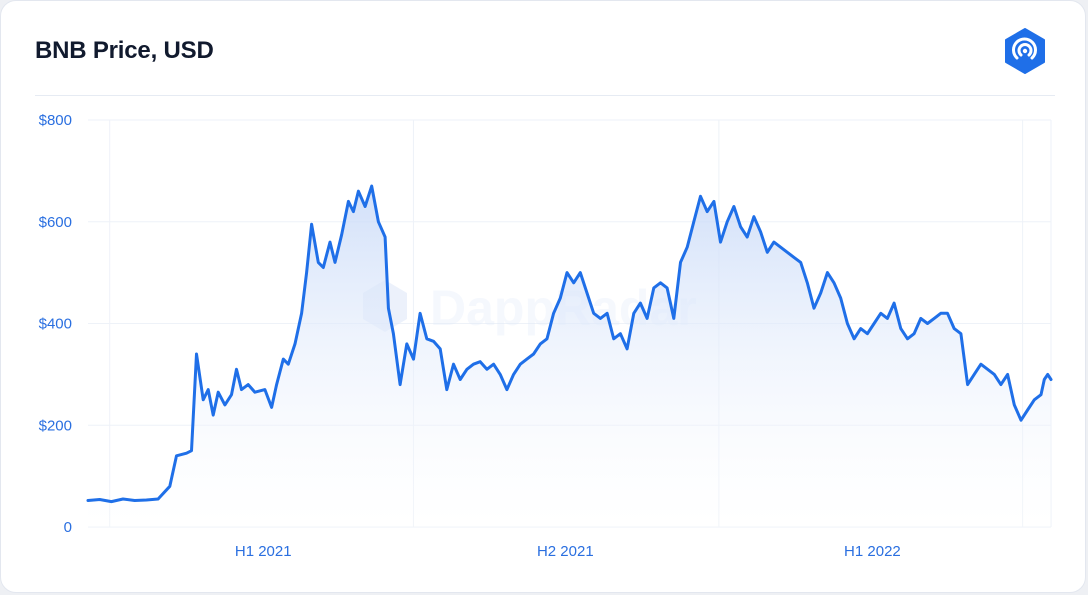 This screenshot has width=1088, height=595. I want to click on x-tick-label: H2 2021, so click(565, 551).